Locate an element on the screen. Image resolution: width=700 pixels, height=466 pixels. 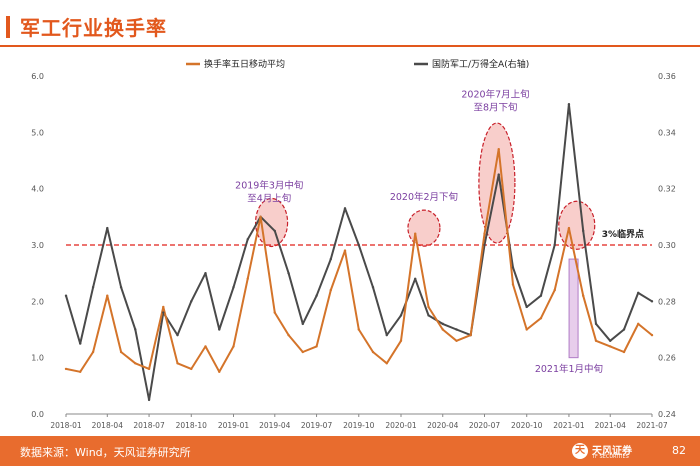
y-right-tick-label: 0.34 is located at coordinates (667, 132).